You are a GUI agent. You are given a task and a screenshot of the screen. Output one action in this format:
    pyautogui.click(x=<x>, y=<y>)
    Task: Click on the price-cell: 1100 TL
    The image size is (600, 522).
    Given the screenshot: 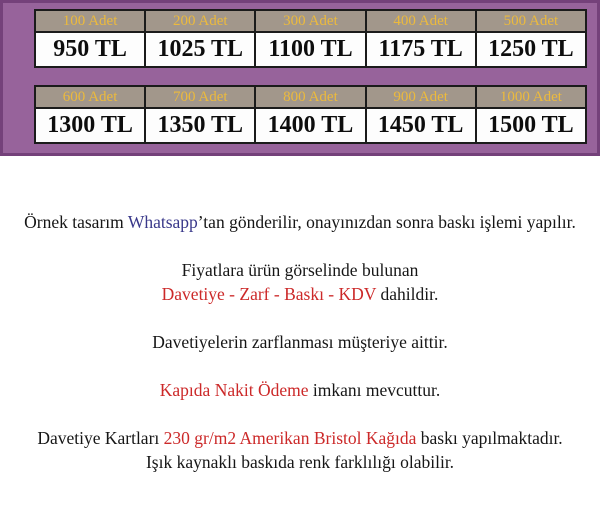 What is the action you would take?
    pyautogui.click(x=310, y=49)
    